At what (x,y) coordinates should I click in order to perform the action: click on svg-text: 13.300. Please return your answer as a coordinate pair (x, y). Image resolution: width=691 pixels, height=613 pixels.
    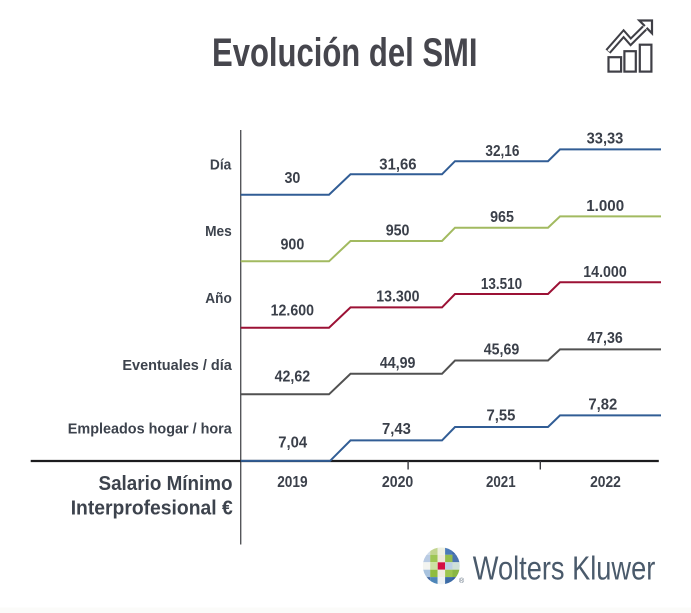
    Looking at the image, I should click on (397, 297).